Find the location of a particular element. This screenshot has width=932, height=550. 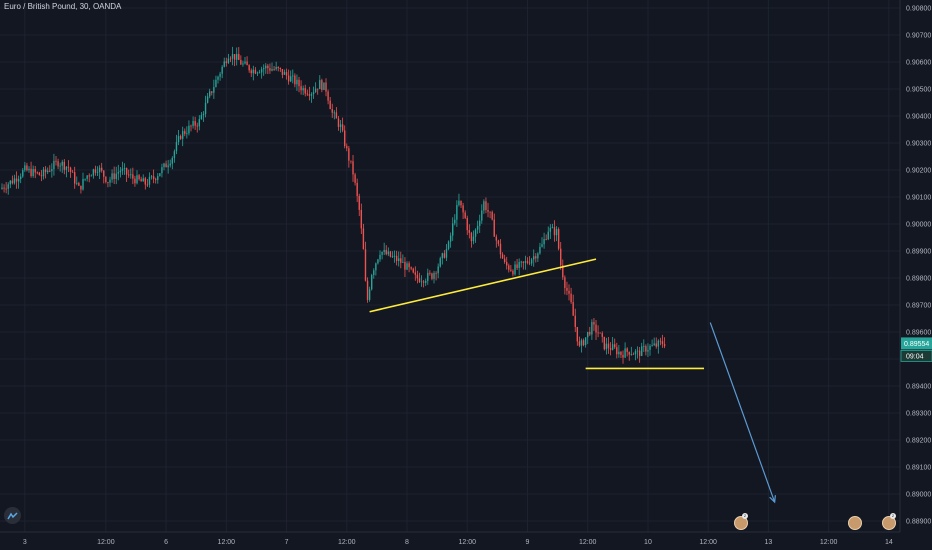

y-tick-label: 0.90800 is located at coordinates (918, 9).